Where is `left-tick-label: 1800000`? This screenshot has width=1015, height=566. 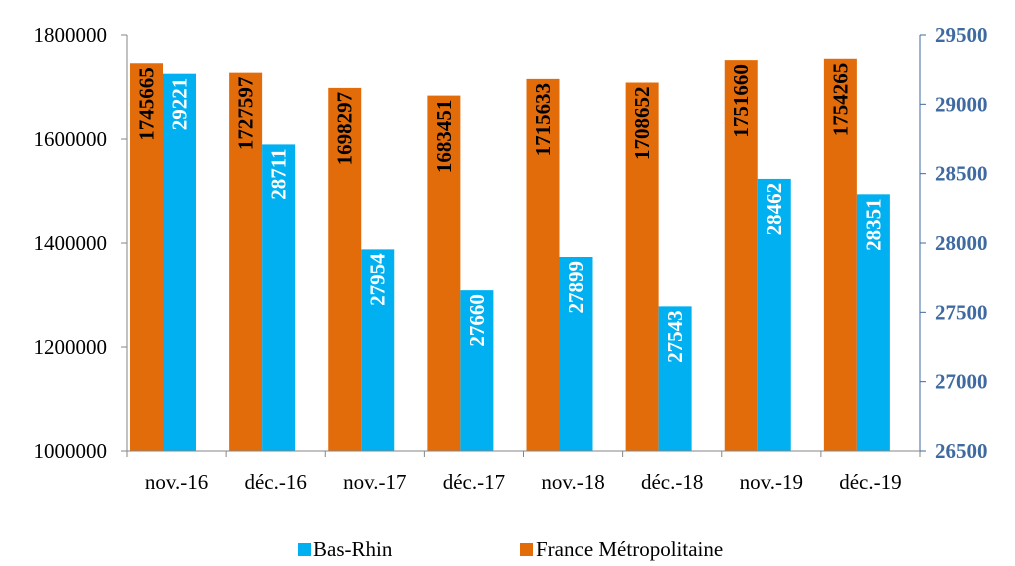 left-tick-label: 1800000 is located at coordinates (71, 35).